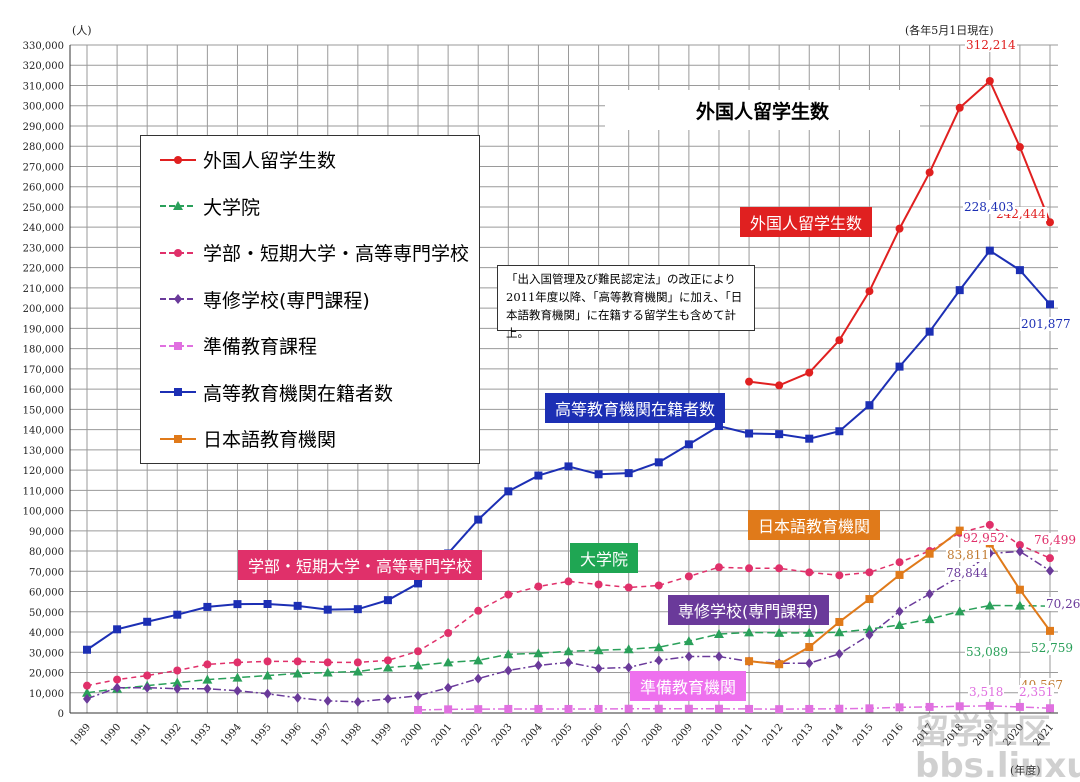  What do you see at coordinates (321, 735) in the screenshot?
I see `x-tick-label: 1997` at bounding box center [321, 735].